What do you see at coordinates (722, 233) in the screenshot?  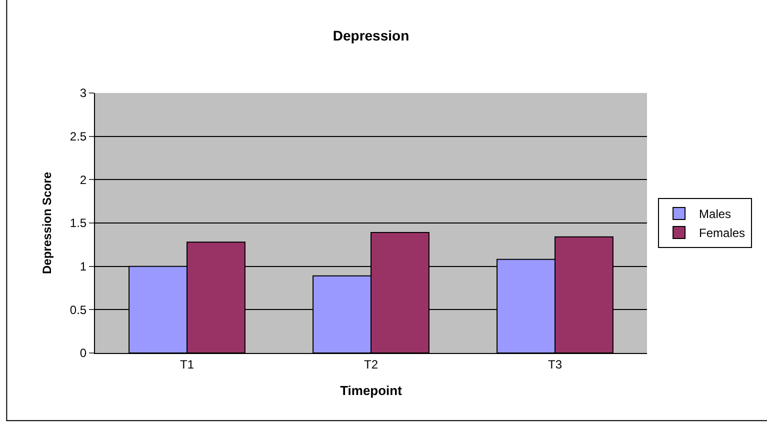 I see `legend-label: Females` at bounding box center [722, 233].